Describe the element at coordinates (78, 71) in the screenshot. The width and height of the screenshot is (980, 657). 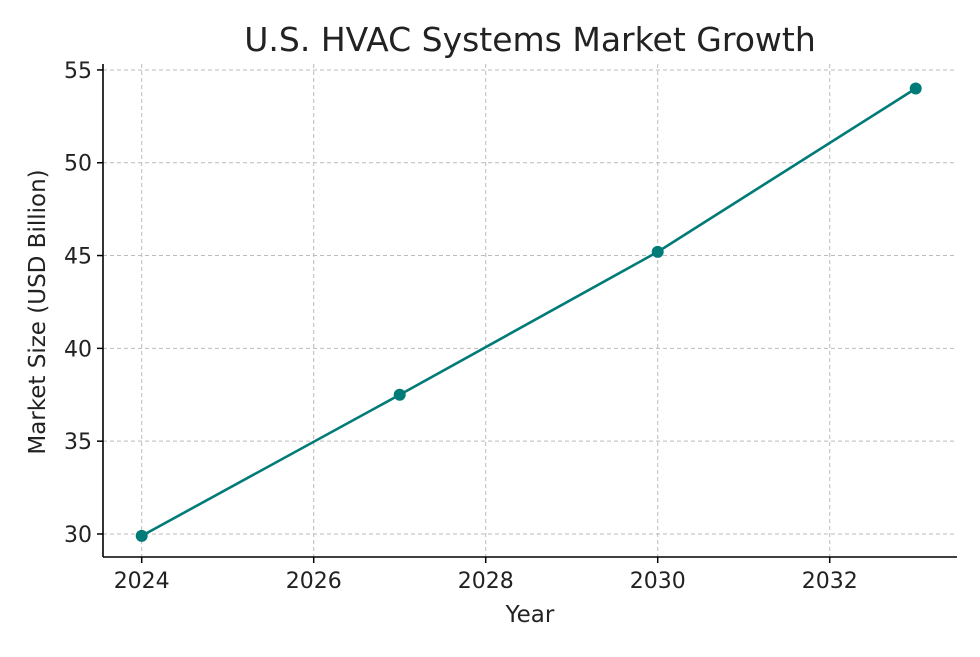
I see `y-tick-label: 55` at that location.